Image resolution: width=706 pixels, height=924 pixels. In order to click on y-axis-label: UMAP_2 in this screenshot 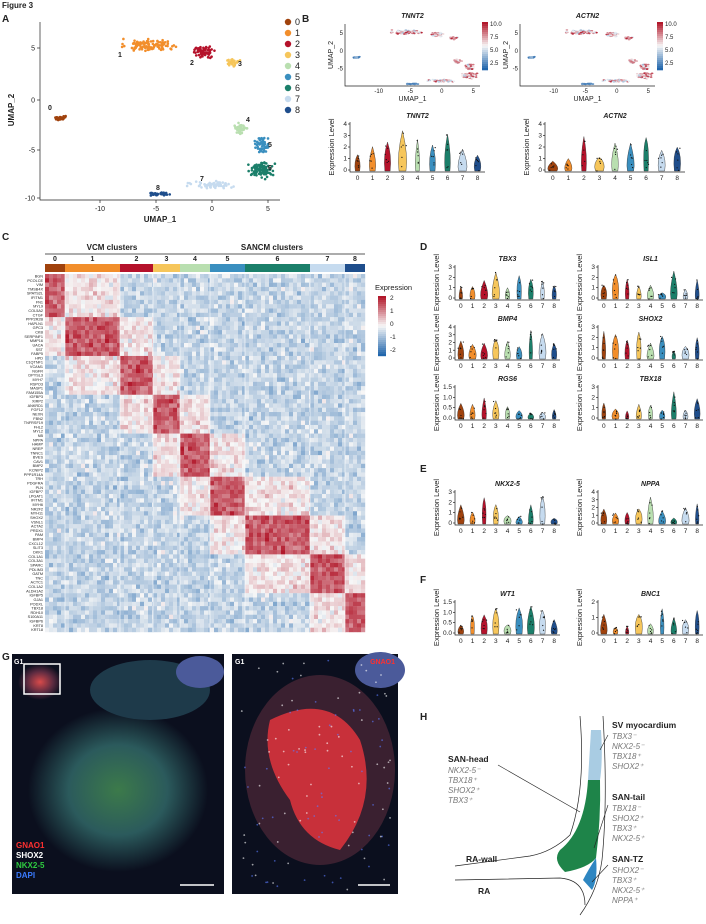, I will do `click(11, 109)`.